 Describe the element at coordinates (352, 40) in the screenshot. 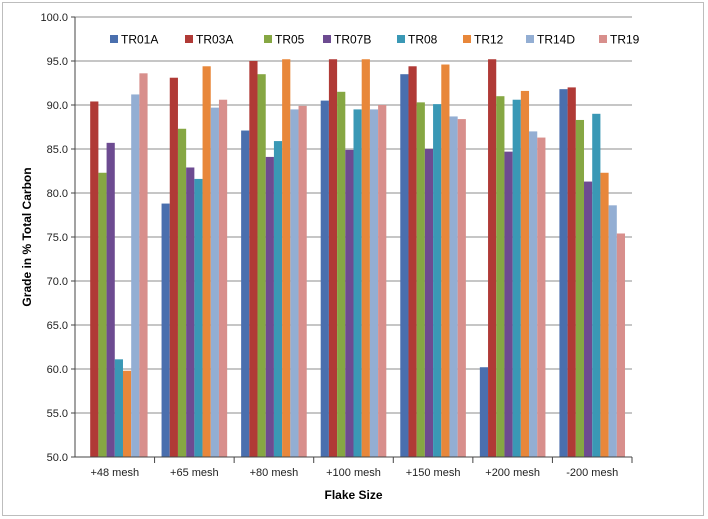

I see `legend-label-tr07b: TR07B` at that location.